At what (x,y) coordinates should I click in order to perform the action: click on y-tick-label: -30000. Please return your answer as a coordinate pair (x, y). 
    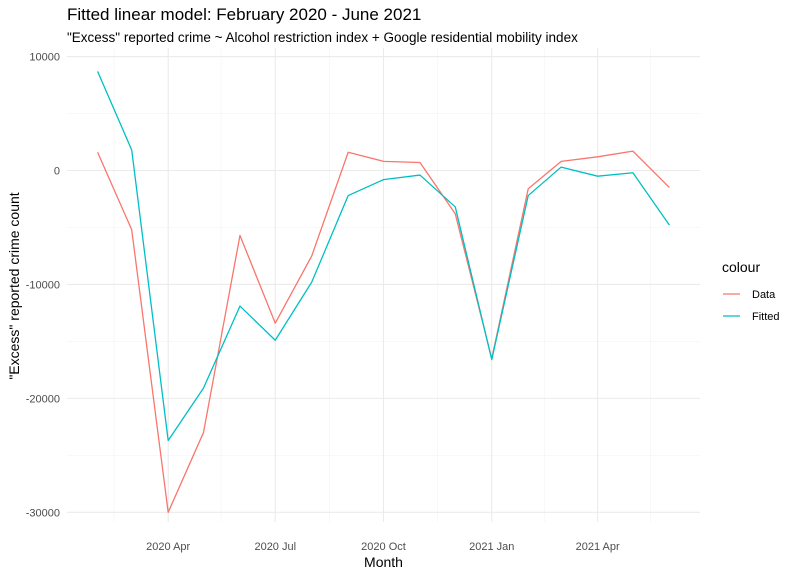
    Looking at the image, I should click on (43, 513).